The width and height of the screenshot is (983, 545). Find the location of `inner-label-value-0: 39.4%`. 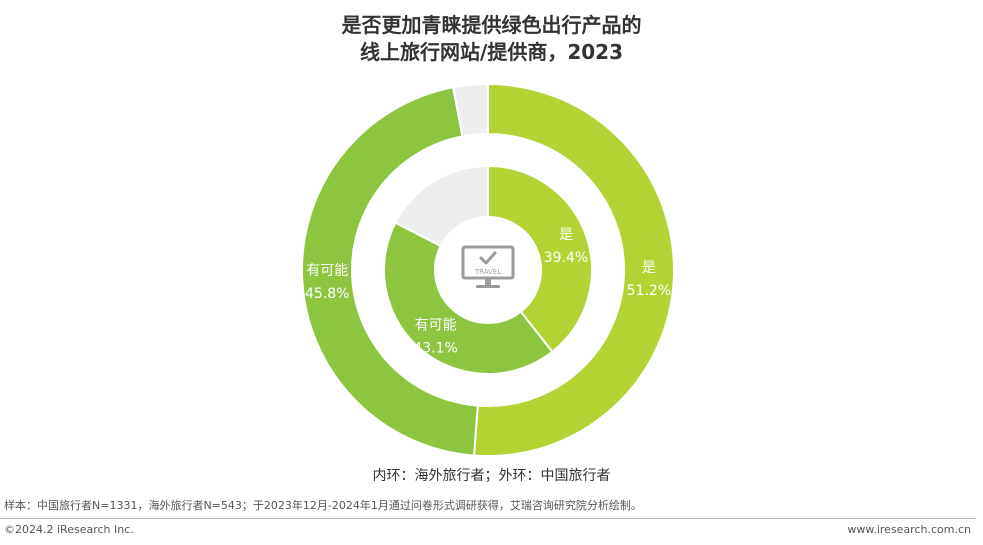

inner-label-value-0: 39.4% is located at coordinates (566, 258).